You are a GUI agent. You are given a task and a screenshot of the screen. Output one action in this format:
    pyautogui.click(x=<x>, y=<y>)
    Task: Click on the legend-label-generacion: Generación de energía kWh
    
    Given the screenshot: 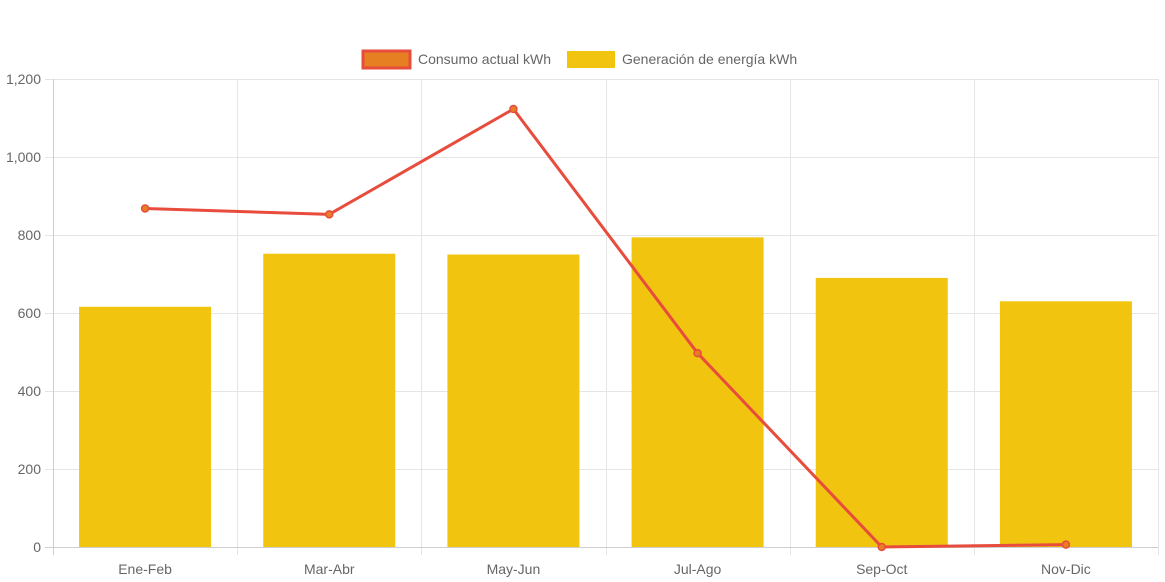 What is the action you would take?
    pyautogui.click(x=709, y=59)
    